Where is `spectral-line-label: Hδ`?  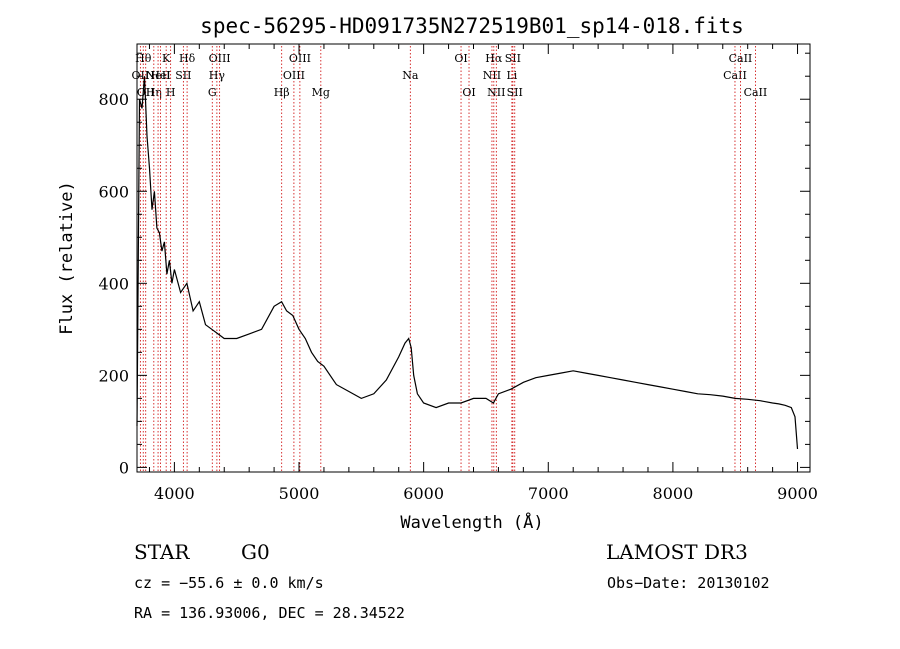
spectral-line-label: Hδ is located at coordinates (187, 58).